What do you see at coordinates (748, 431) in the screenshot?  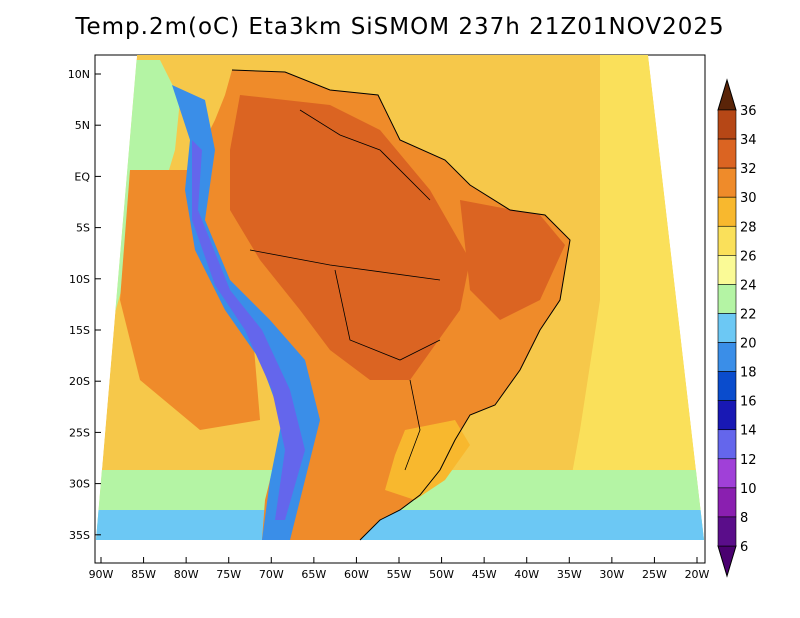 I see `colorbar-label: 14` at bounding box center [748, 431].